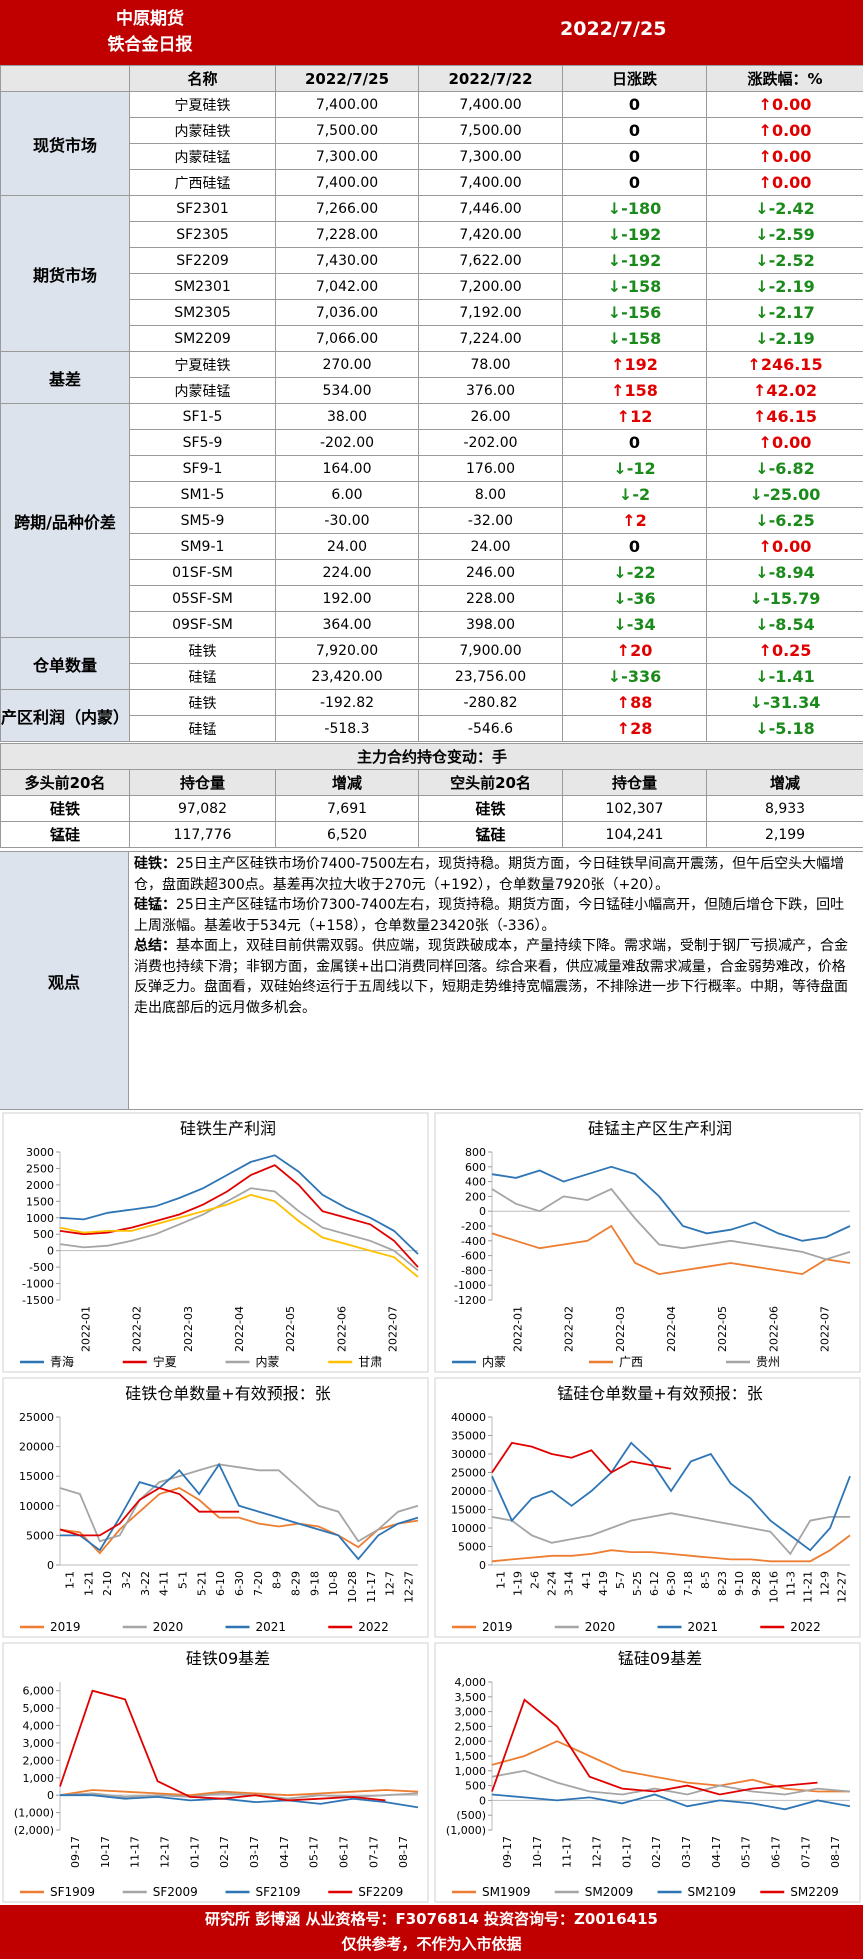 The height and width of the screenshot is (1959, 863). What do you see at coordinates (686, 1852) in the screenshot?
I see `x-tick-label: 03-17` at bounding box center [686, 1852].